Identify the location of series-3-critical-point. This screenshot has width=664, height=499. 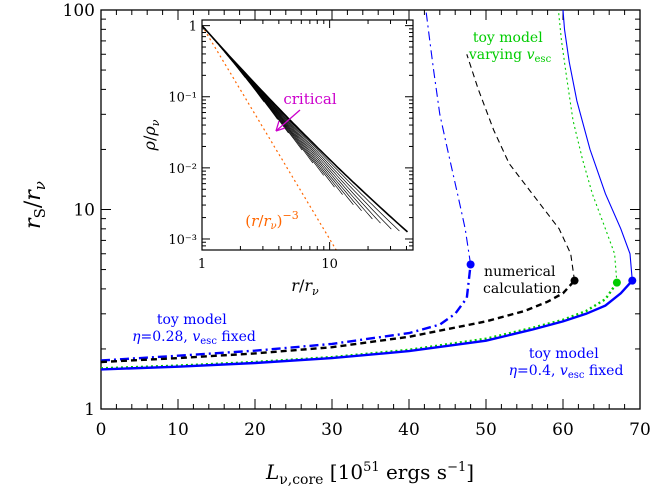
(632, 280).